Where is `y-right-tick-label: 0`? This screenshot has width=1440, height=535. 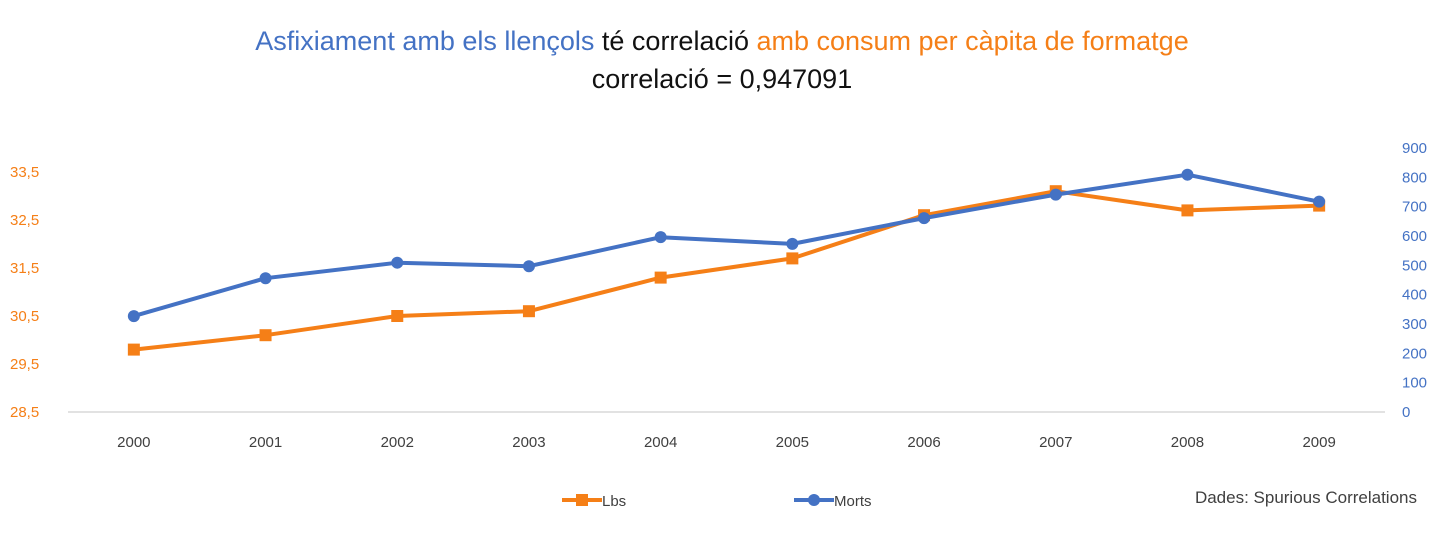 y-right-tick-label: 0 is located at coordinates (1406, 412).